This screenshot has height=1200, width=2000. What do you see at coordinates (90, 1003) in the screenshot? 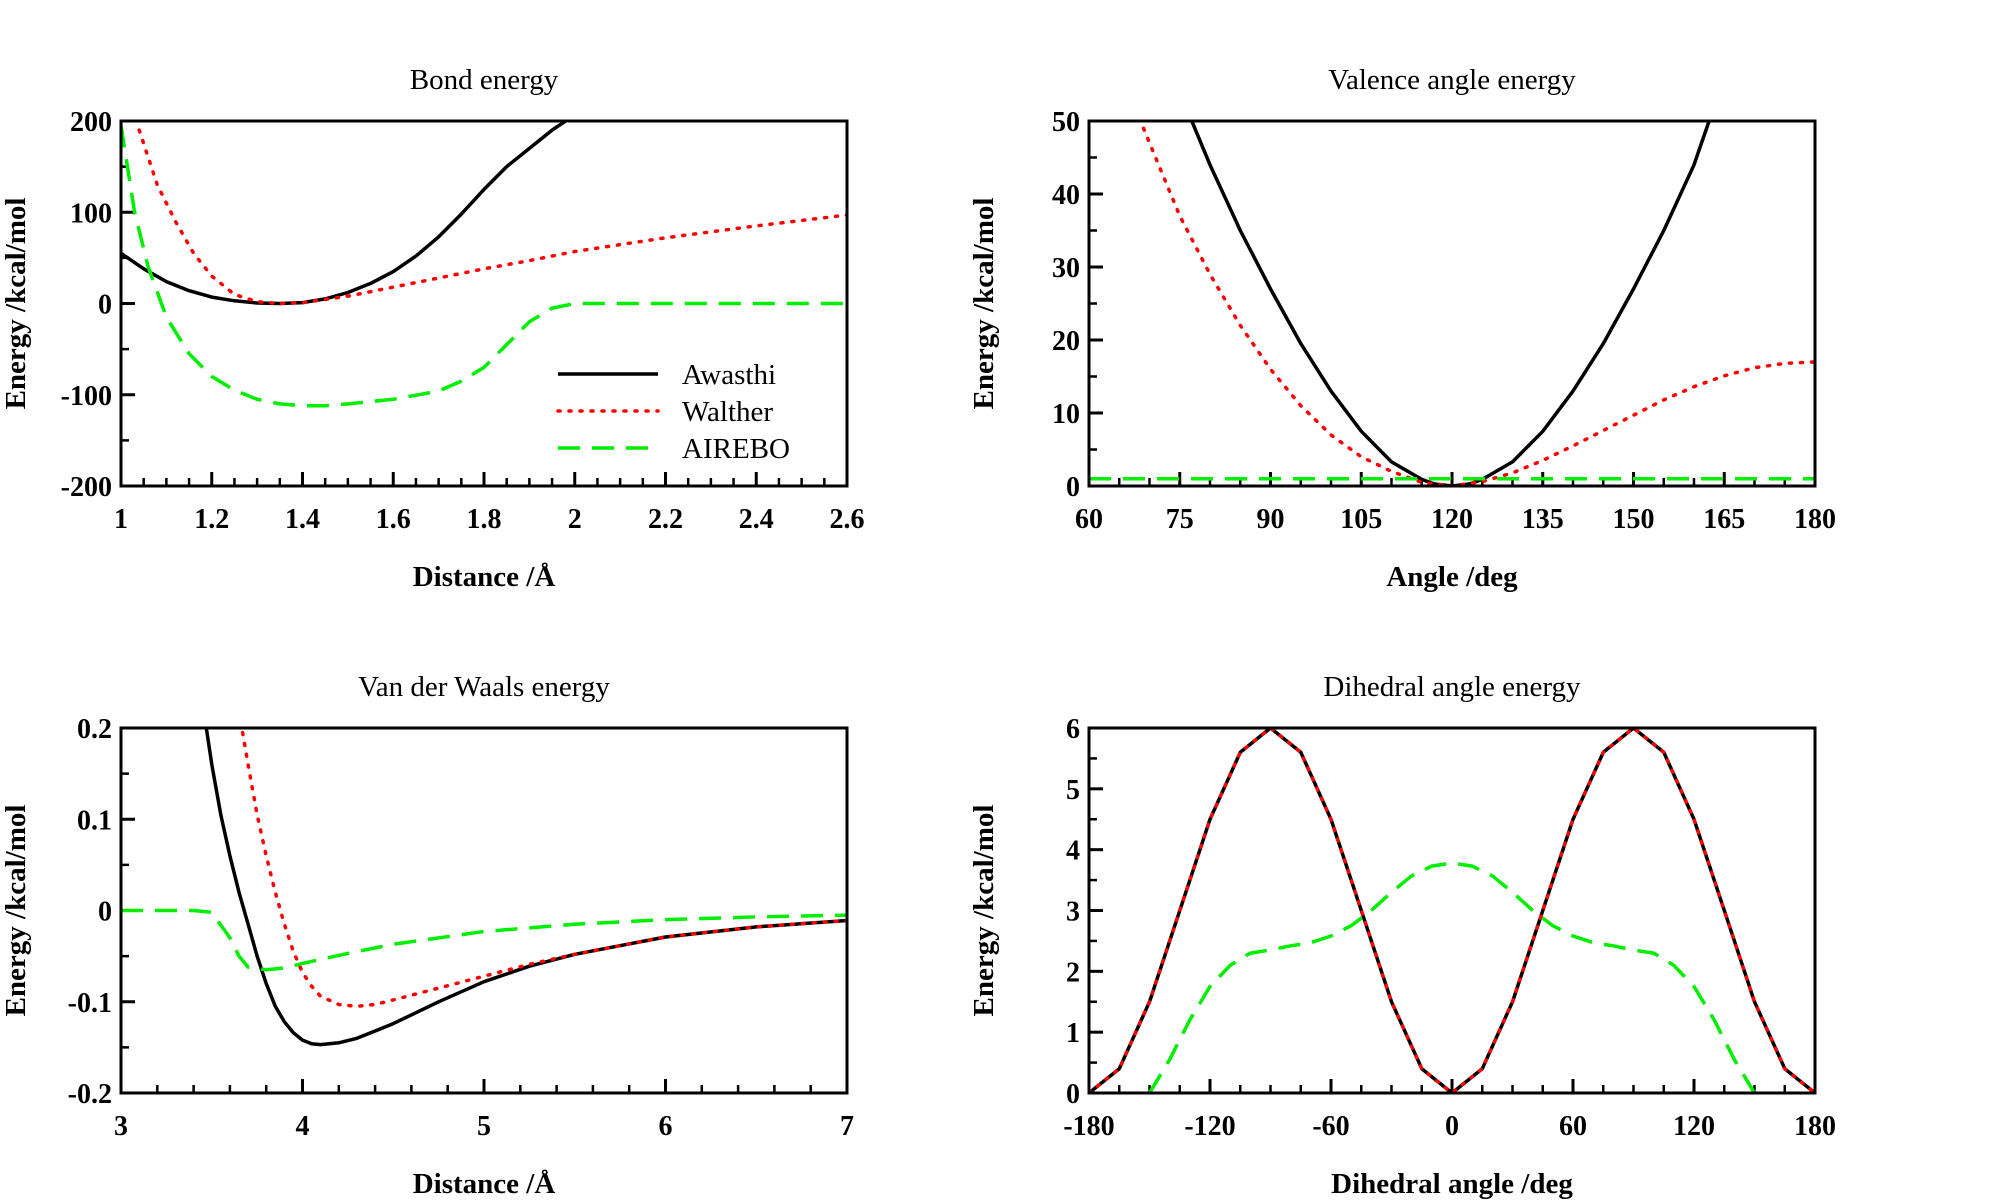
I see `y-tick-label: -0.1` at bounding box center [90, 1003].